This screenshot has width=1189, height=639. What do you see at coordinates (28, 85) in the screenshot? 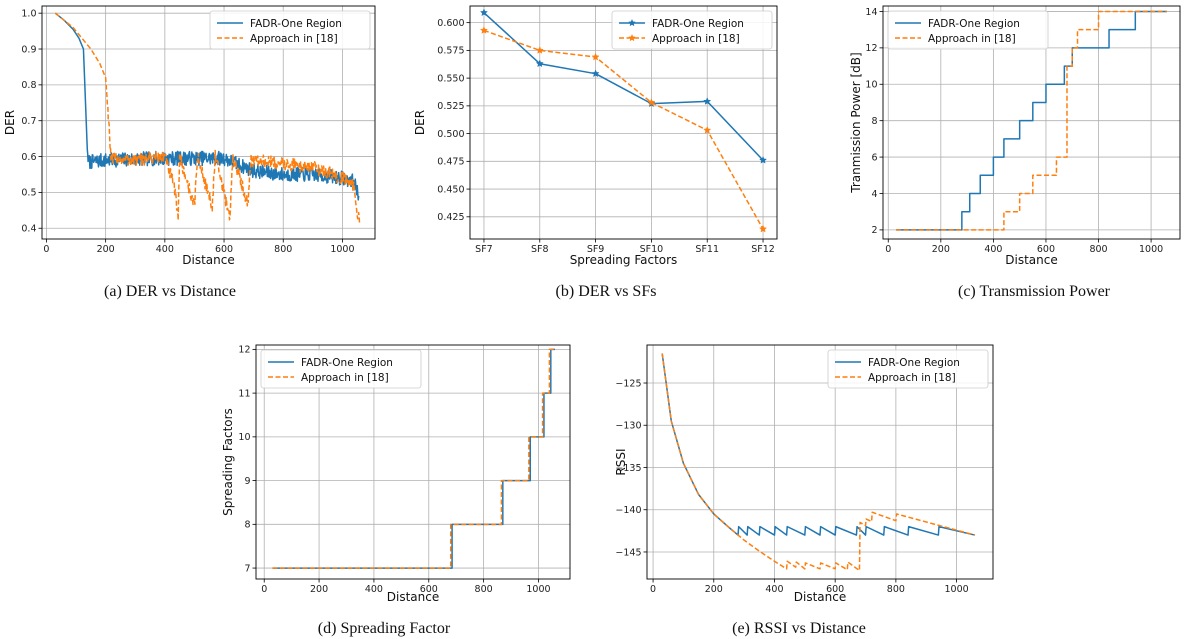
I see `y-tick-label: 0.8` at bounding box center [28, 85].